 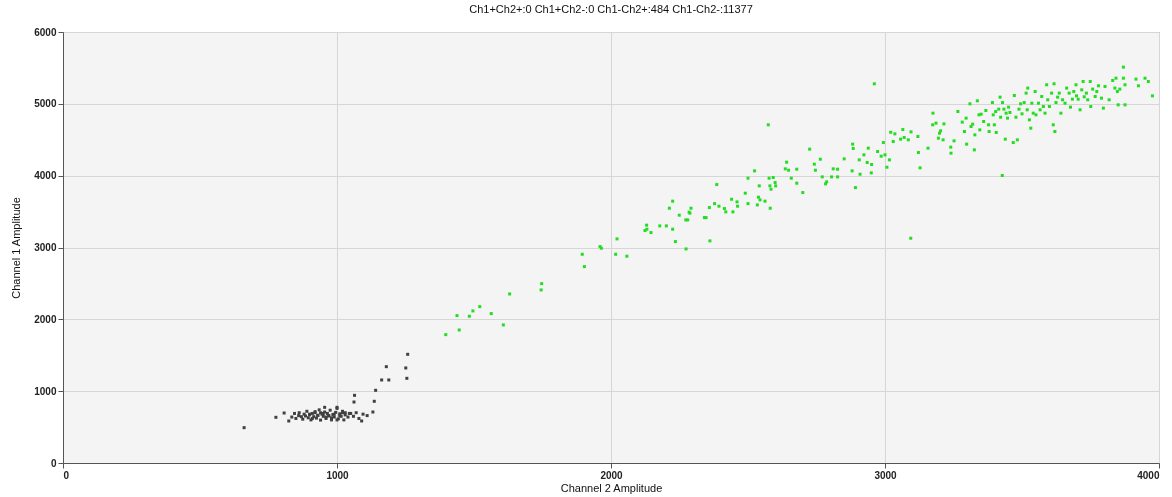 I want to click on x-tick-label: 3000, so click(x=886, y=475).